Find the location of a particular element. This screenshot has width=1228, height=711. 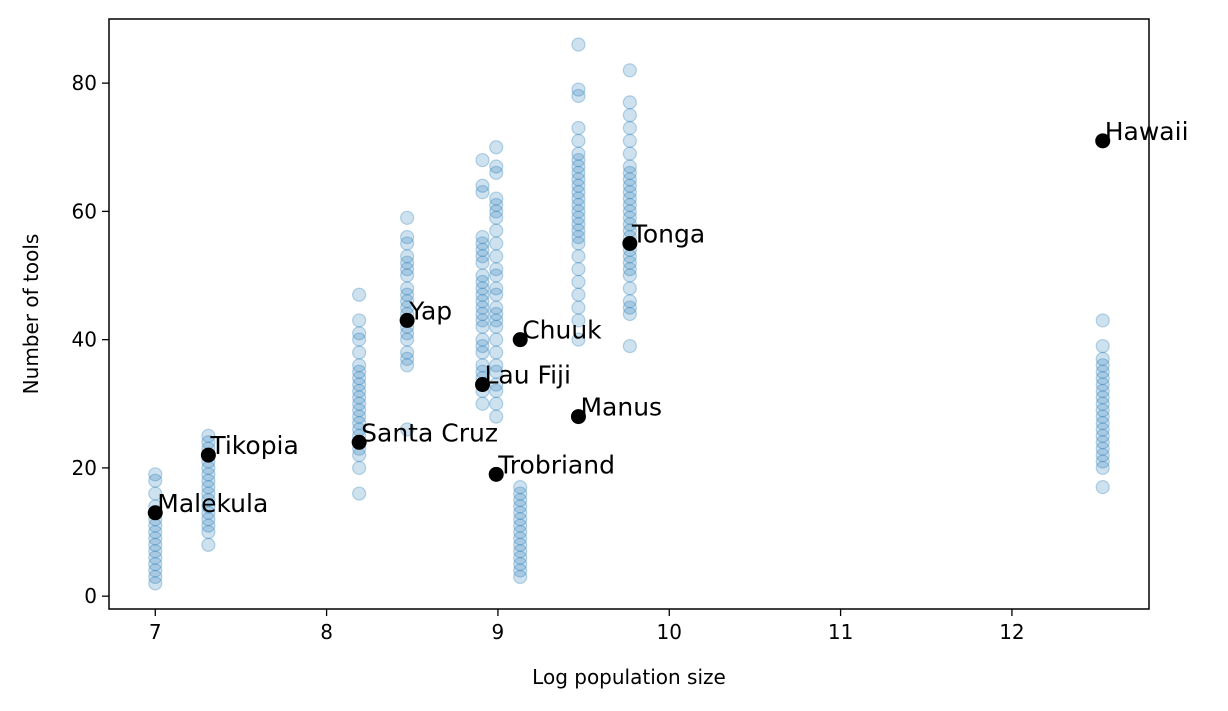

point-label: Tikopia is located at coordinates (253, 445).